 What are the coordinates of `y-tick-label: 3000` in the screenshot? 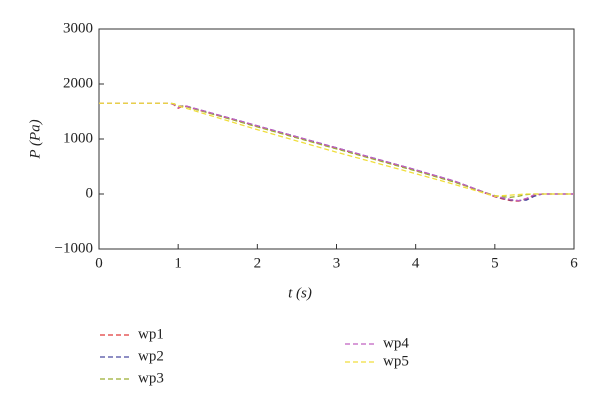 It's located at (78, 28).